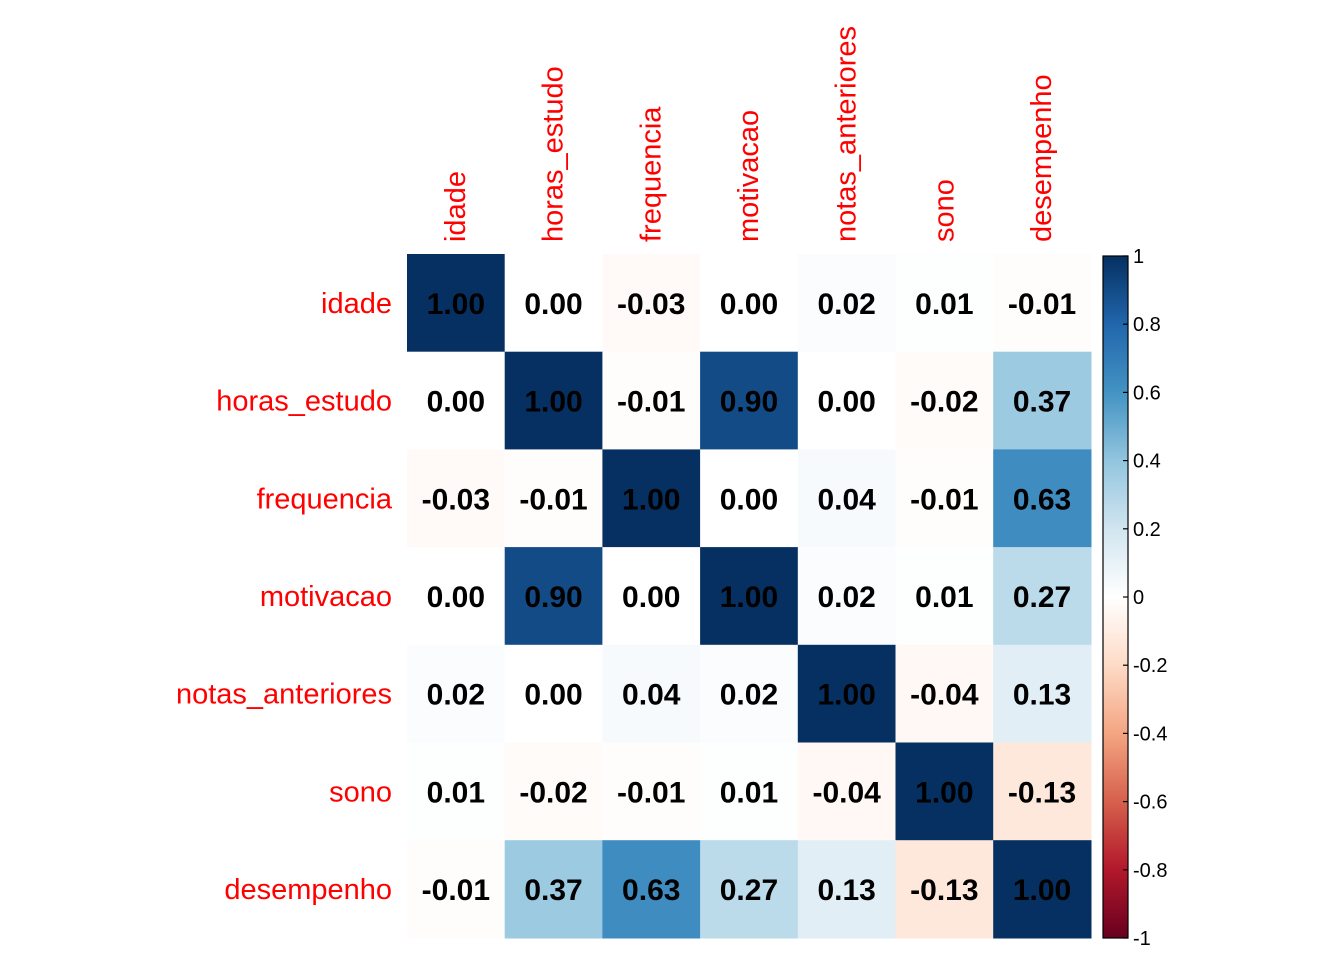 The height and width of the screenshot is (960, 1344). What do you see at coordinates (553, 498) in the screenshot?
I see `cell-frequencia-horas_estudo` at bounding box center [553, 498].